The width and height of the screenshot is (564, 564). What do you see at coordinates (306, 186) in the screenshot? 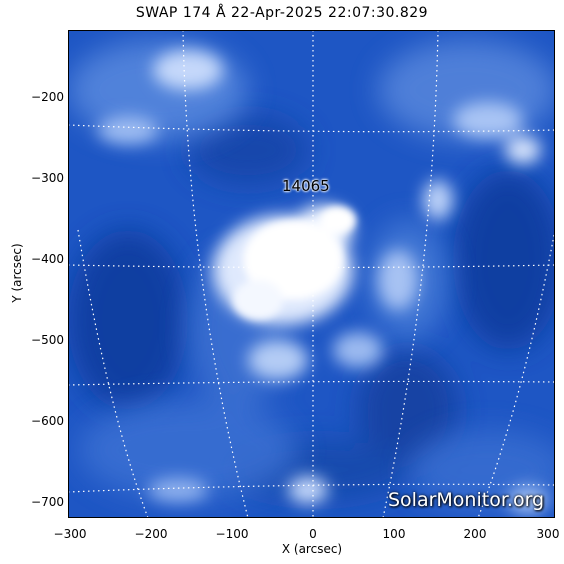
I see `active-region-label: 14065` at bounding box center [306, 186].